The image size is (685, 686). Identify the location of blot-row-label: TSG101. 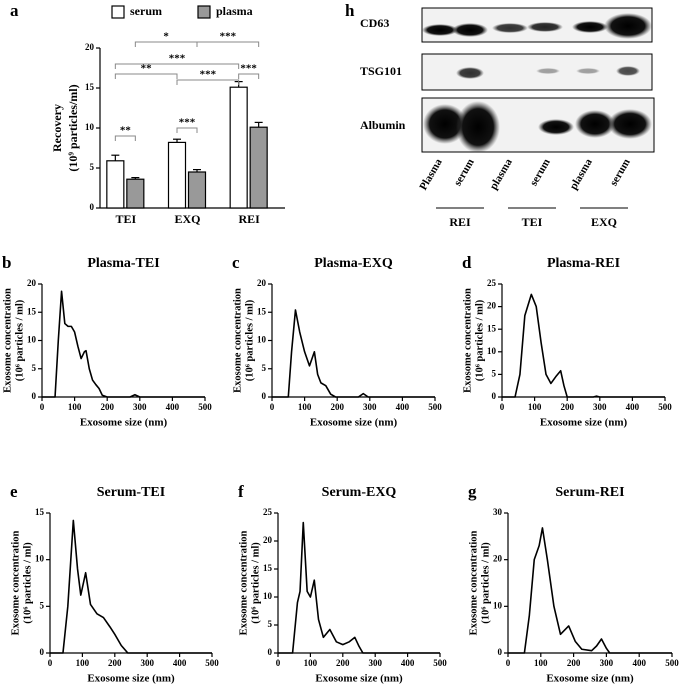
(381, 71).